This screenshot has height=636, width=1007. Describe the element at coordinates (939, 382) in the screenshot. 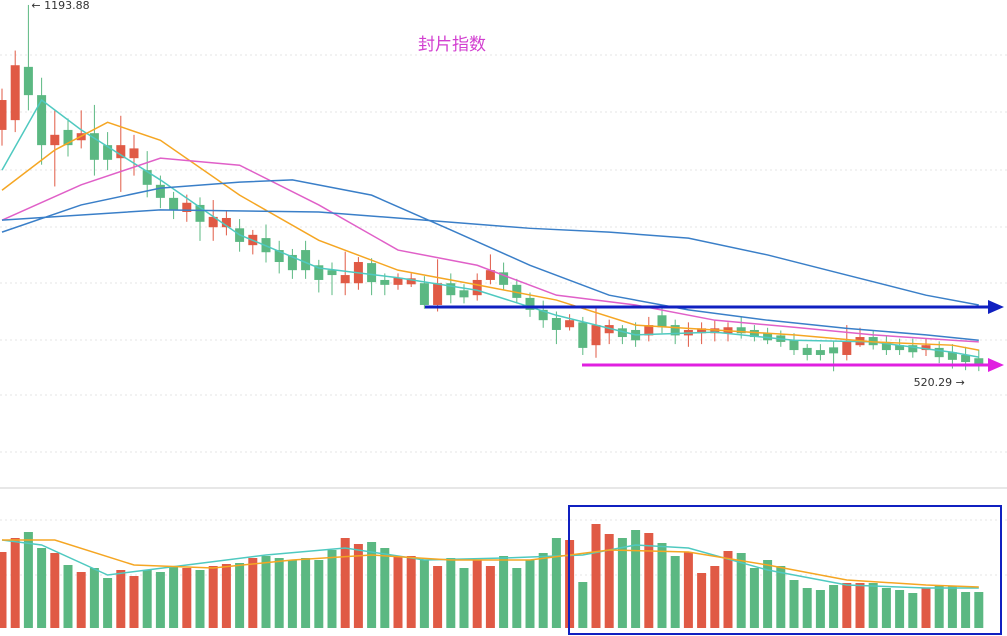

I see `low-label: 520.29 →` at that location.